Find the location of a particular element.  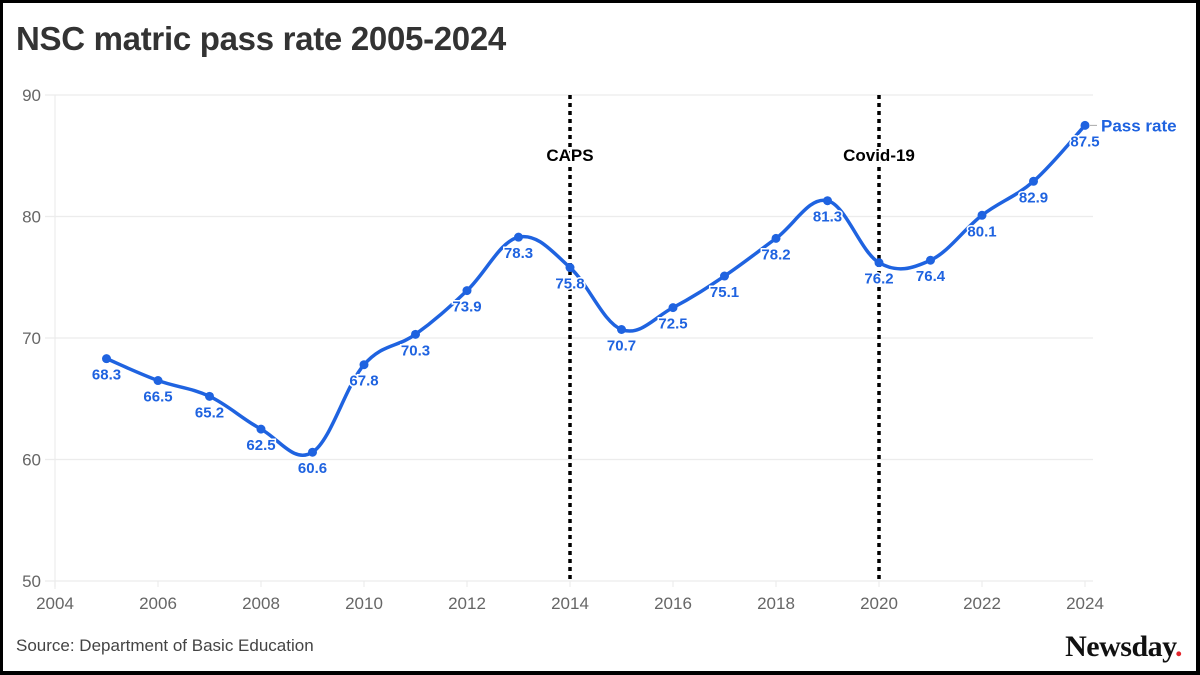

data-label: 67.8 is located at coordinates (363, 381).